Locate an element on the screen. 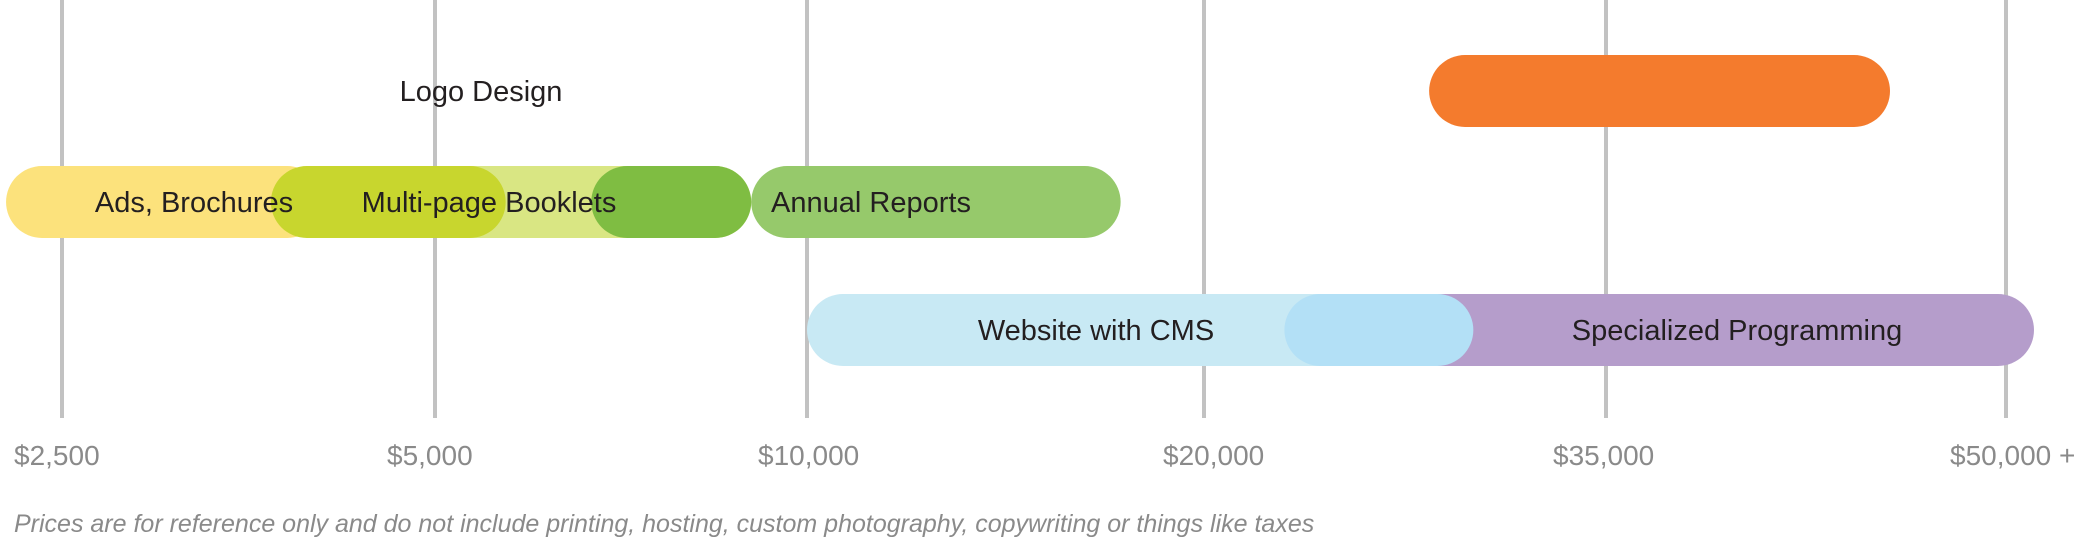 The height and width of the screenshot is (544, 2079). bar-specialized-programming is located at coordinates (1687, 330).